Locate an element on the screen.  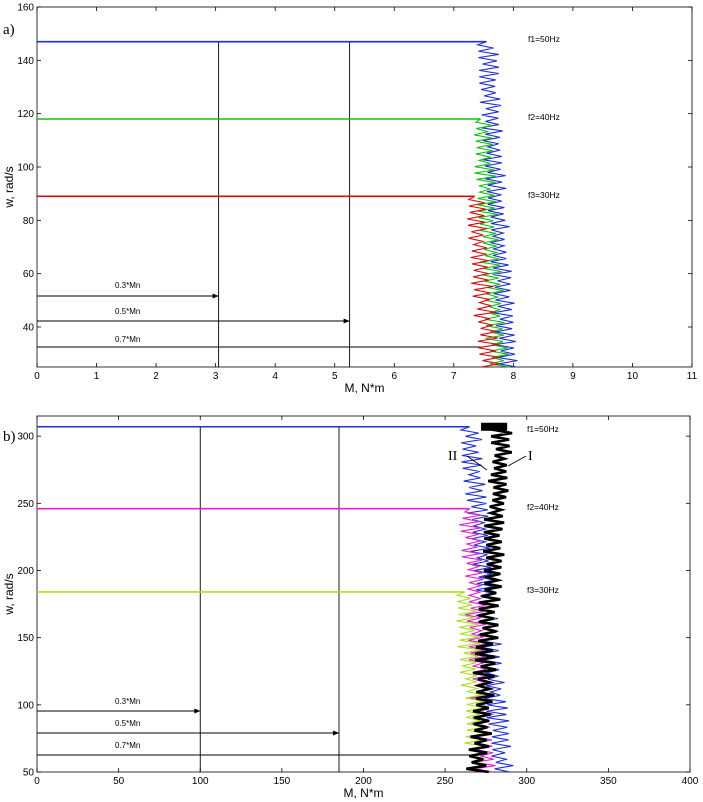
panel-label-b: b) is located at coordinates (9, 437).